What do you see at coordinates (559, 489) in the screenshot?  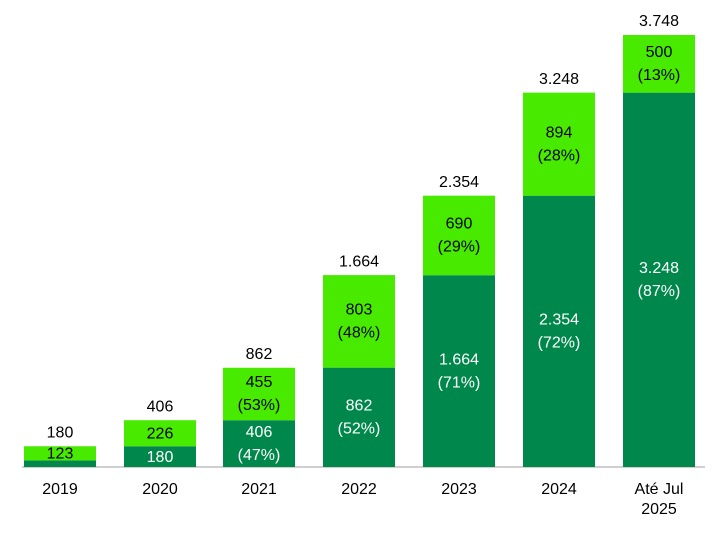 I see `x-tick-label: 2024` at bounding box center [559, 489].